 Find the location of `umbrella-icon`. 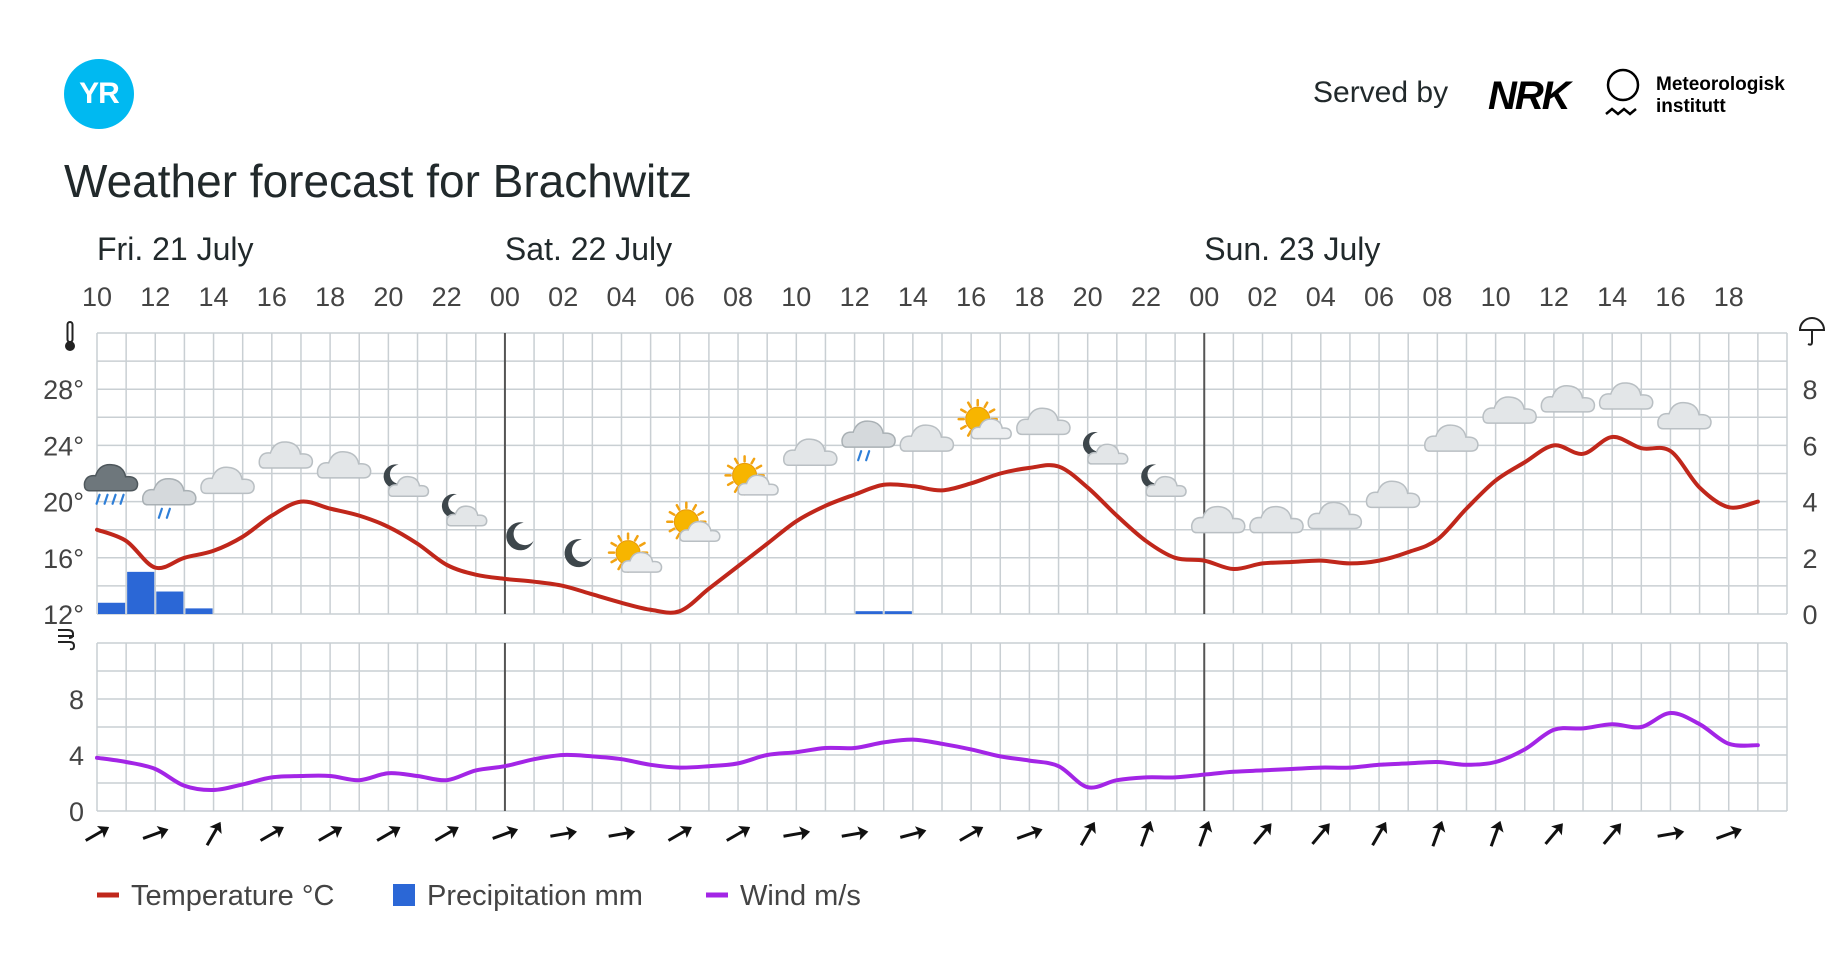

umbrella-icon is located at coordinates (1812, 331).